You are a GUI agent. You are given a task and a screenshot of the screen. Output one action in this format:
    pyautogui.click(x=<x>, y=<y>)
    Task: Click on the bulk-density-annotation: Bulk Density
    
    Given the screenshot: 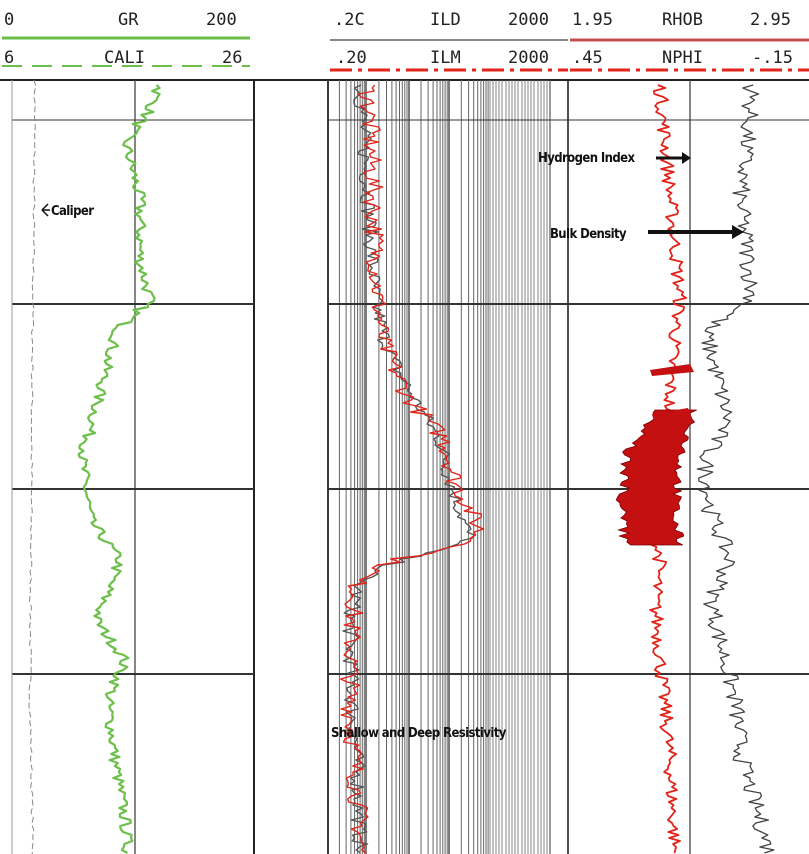 What is the action you would take?
    pyautogui.click(x=647, y=233)
    